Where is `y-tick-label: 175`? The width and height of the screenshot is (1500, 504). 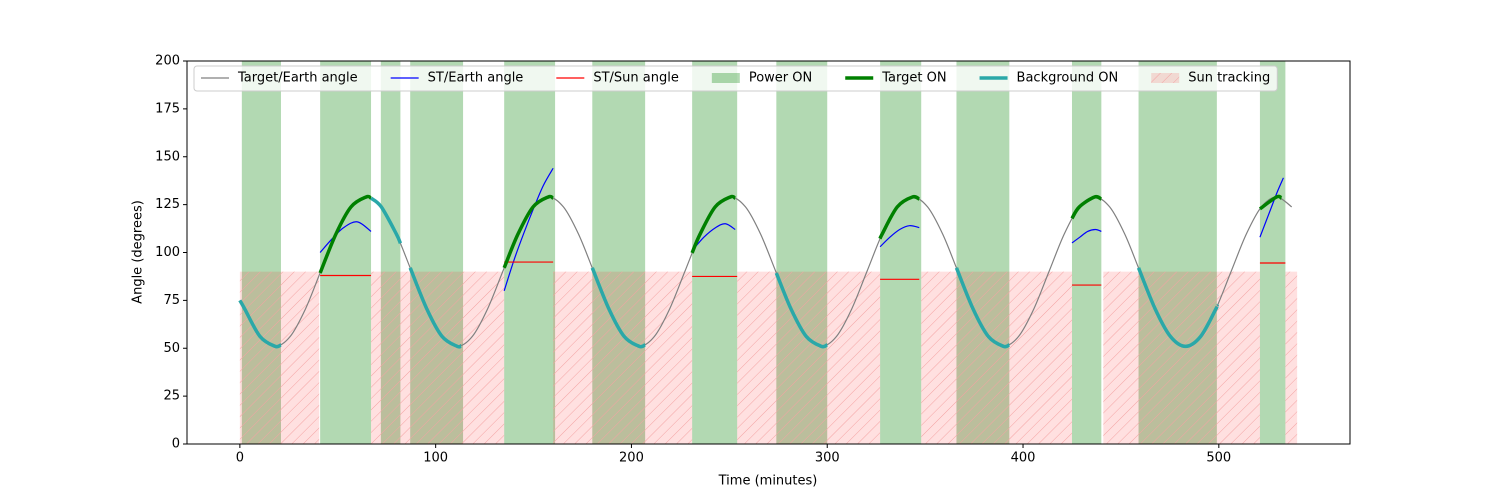 y-tick-label: 175 is located at coordinates (167, 108).